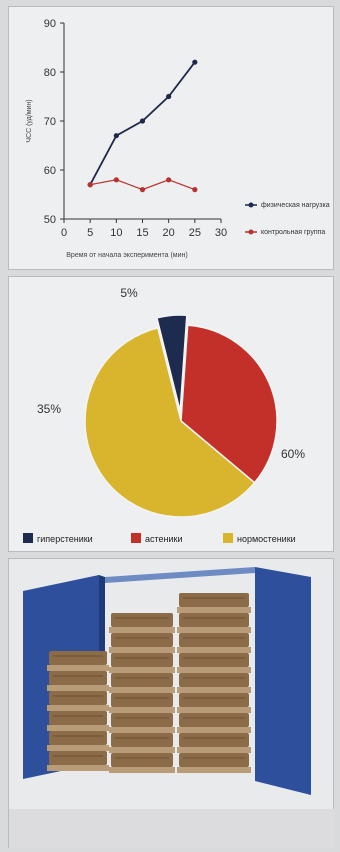 Image resolution: width=340 pixels, height=852 pixels. Describe the element at coordinates (50, 171) in the screenshot. I see `y-tick-label: 60` at that location.